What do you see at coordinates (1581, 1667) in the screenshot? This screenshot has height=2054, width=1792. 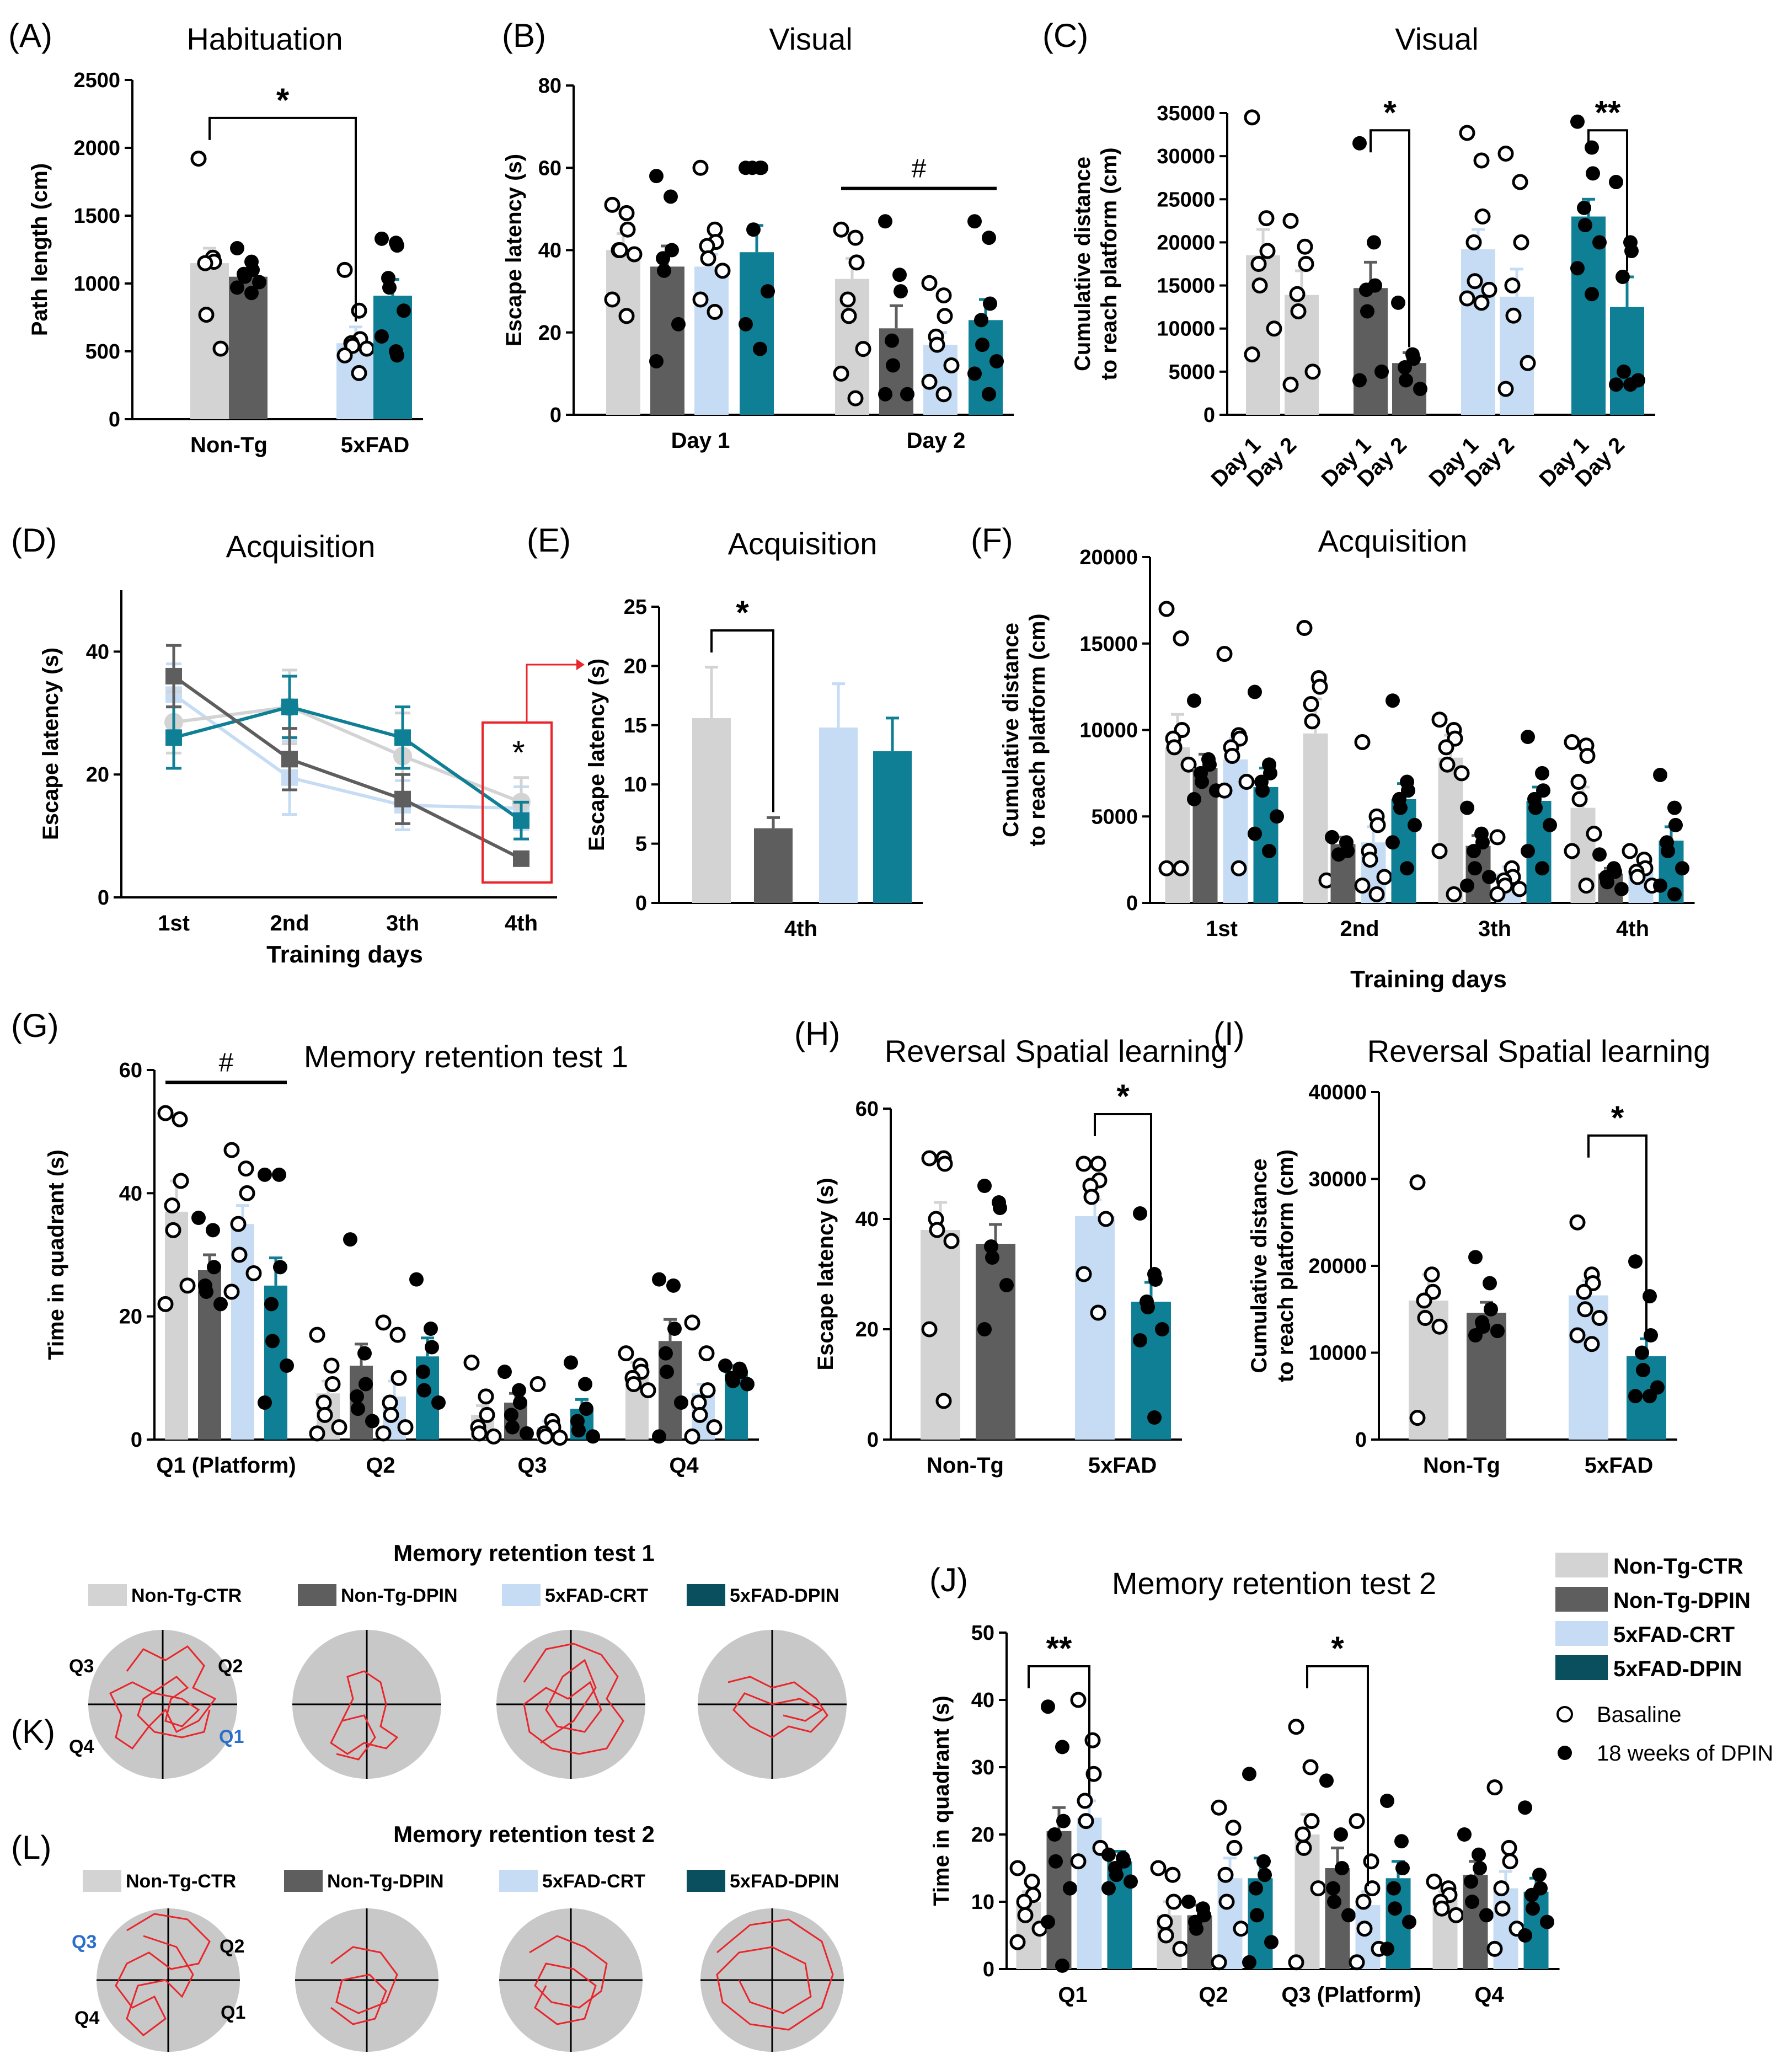 I see `legend-swatch-5xfad-dpin` at bounding box center [1581, 1667].